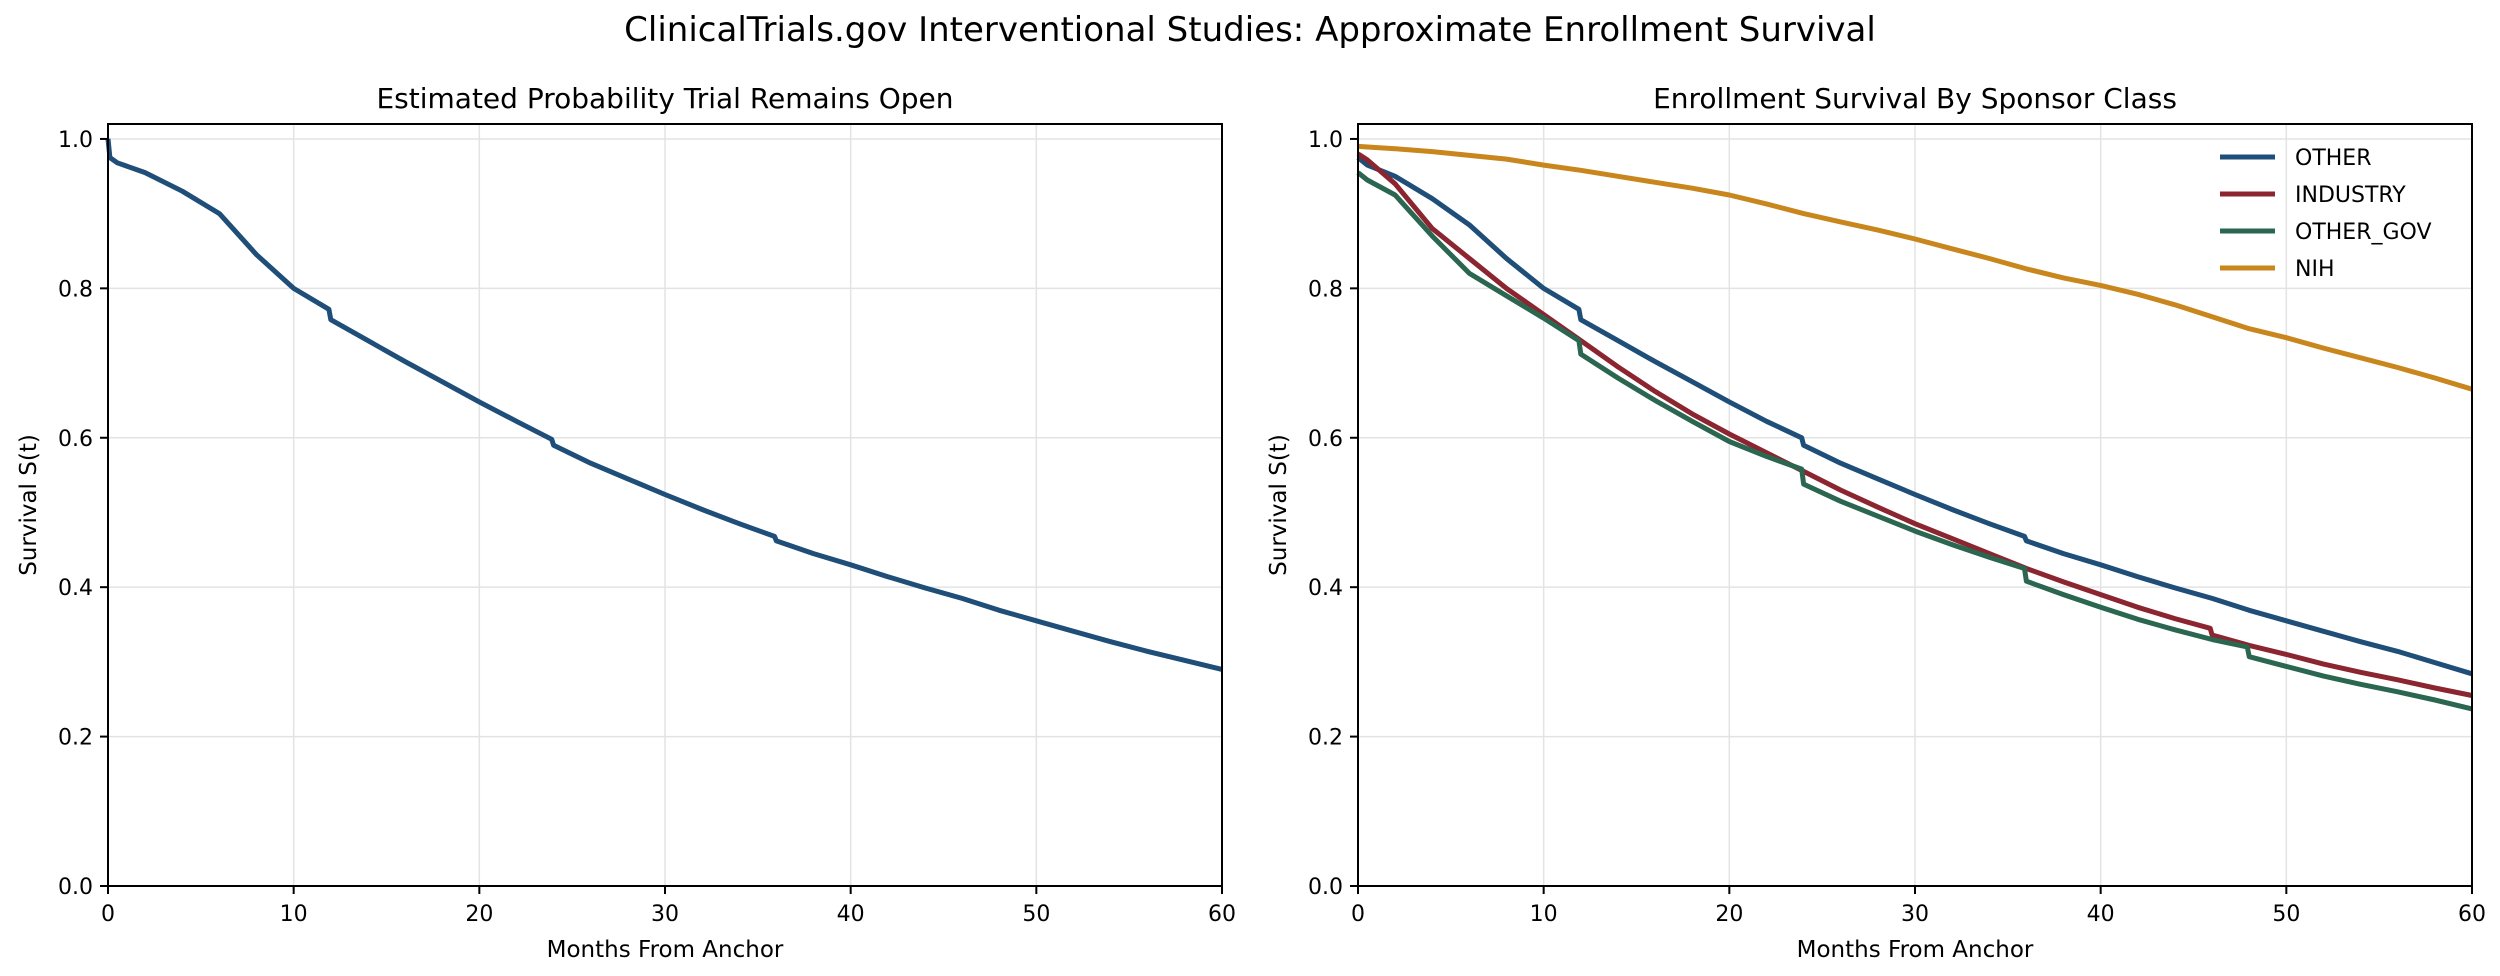  I want to click on chart-title: Enrollment Survival By Sponsor Class, so click(1915, 98).